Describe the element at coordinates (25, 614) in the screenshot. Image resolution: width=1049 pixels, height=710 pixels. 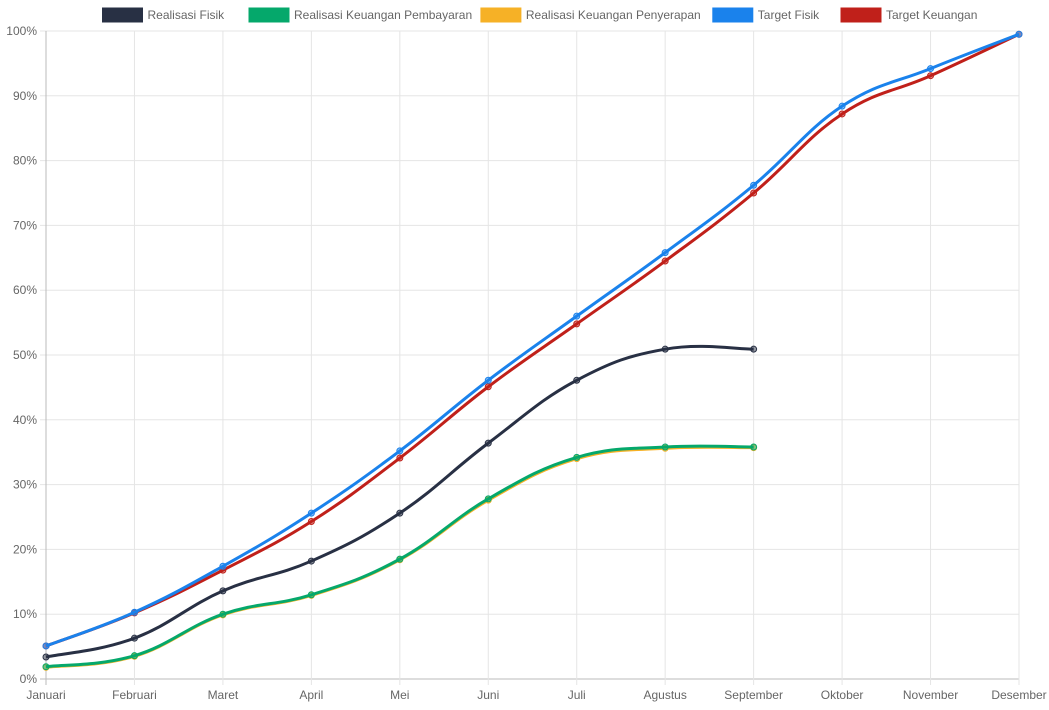
I see `y-tick-label: 10%` at that location.